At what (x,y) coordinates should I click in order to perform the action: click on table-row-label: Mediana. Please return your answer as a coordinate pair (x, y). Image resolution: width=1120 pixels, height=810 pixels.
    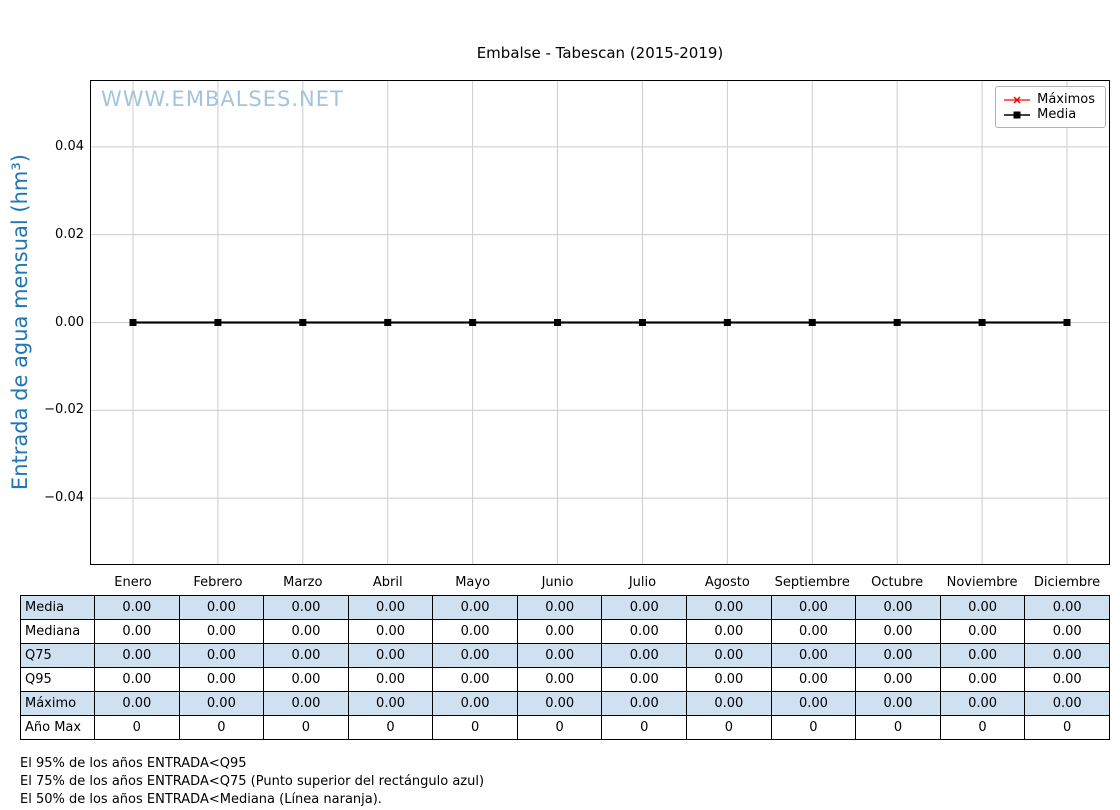
    Looking at the image, I should click on (57, 631).